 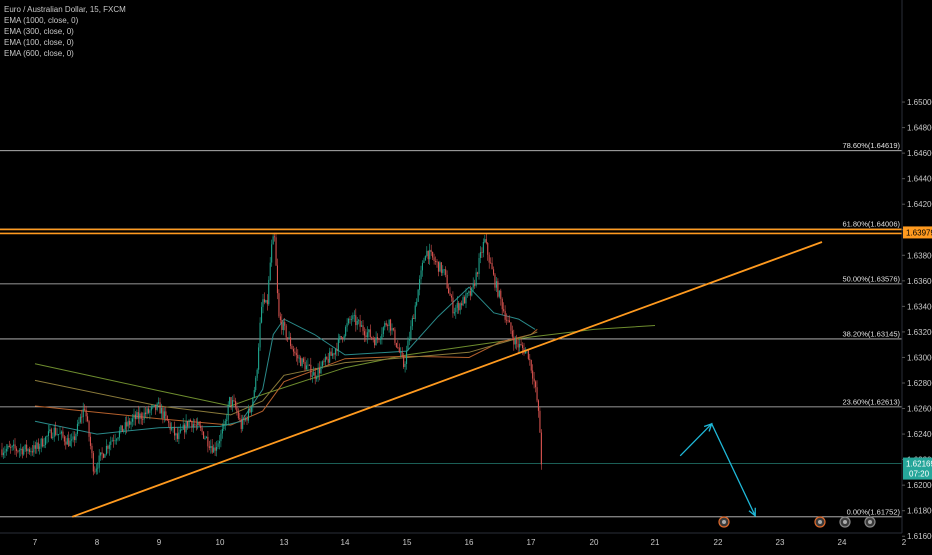 I want to click on y-tick-label: 1.61800, so click(x=919, y=511).